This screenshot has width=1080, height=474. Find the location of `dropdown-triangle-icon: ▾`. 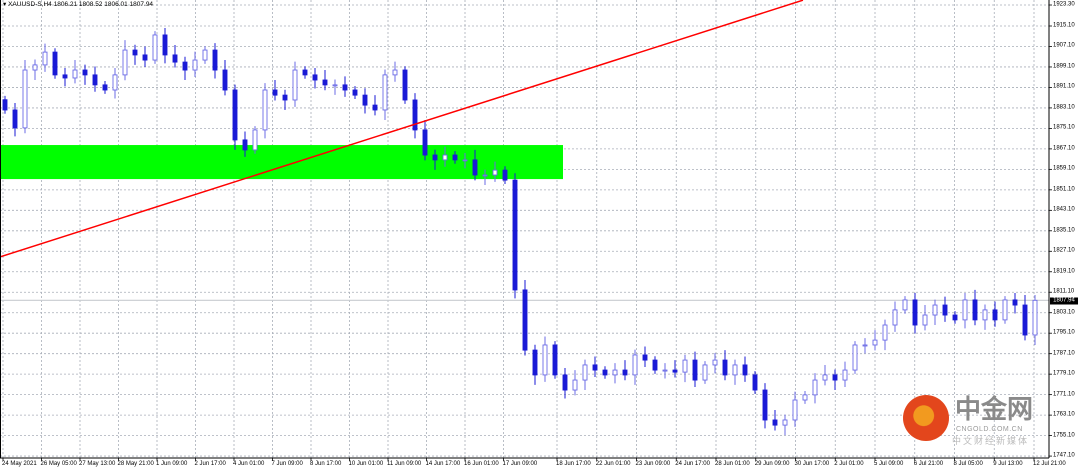

dropdown-triangle-icon: ▾ is located at coordinates (5, 4).